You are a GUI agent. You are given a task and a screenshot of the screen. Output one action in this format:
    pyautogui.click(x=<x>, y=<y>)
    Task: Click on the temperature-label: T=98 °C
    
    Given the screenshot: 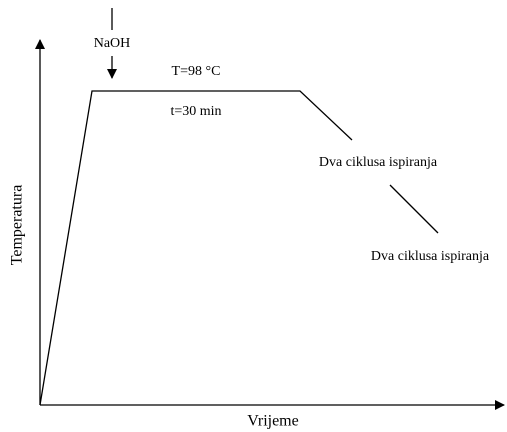 What is the action you would take?
    pyautogui.click(x=196, y=71)
    